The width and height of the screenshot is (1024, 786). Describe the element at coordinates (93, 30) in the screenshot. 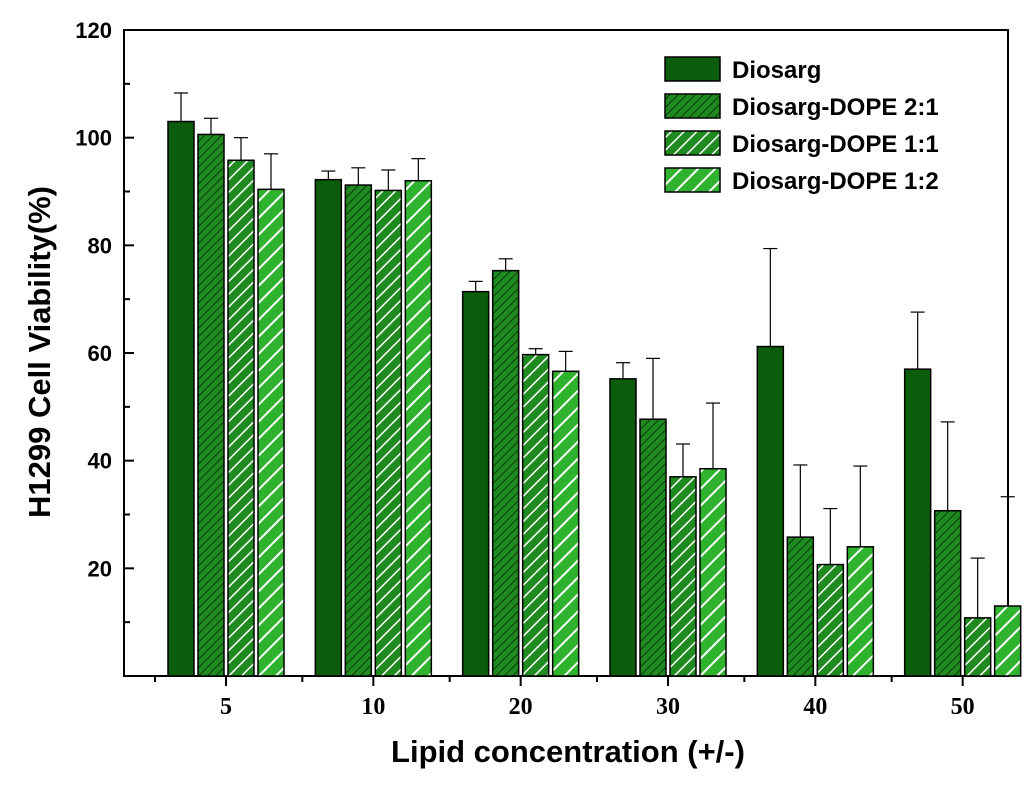

I see `y-tick-label: 120` at that location.